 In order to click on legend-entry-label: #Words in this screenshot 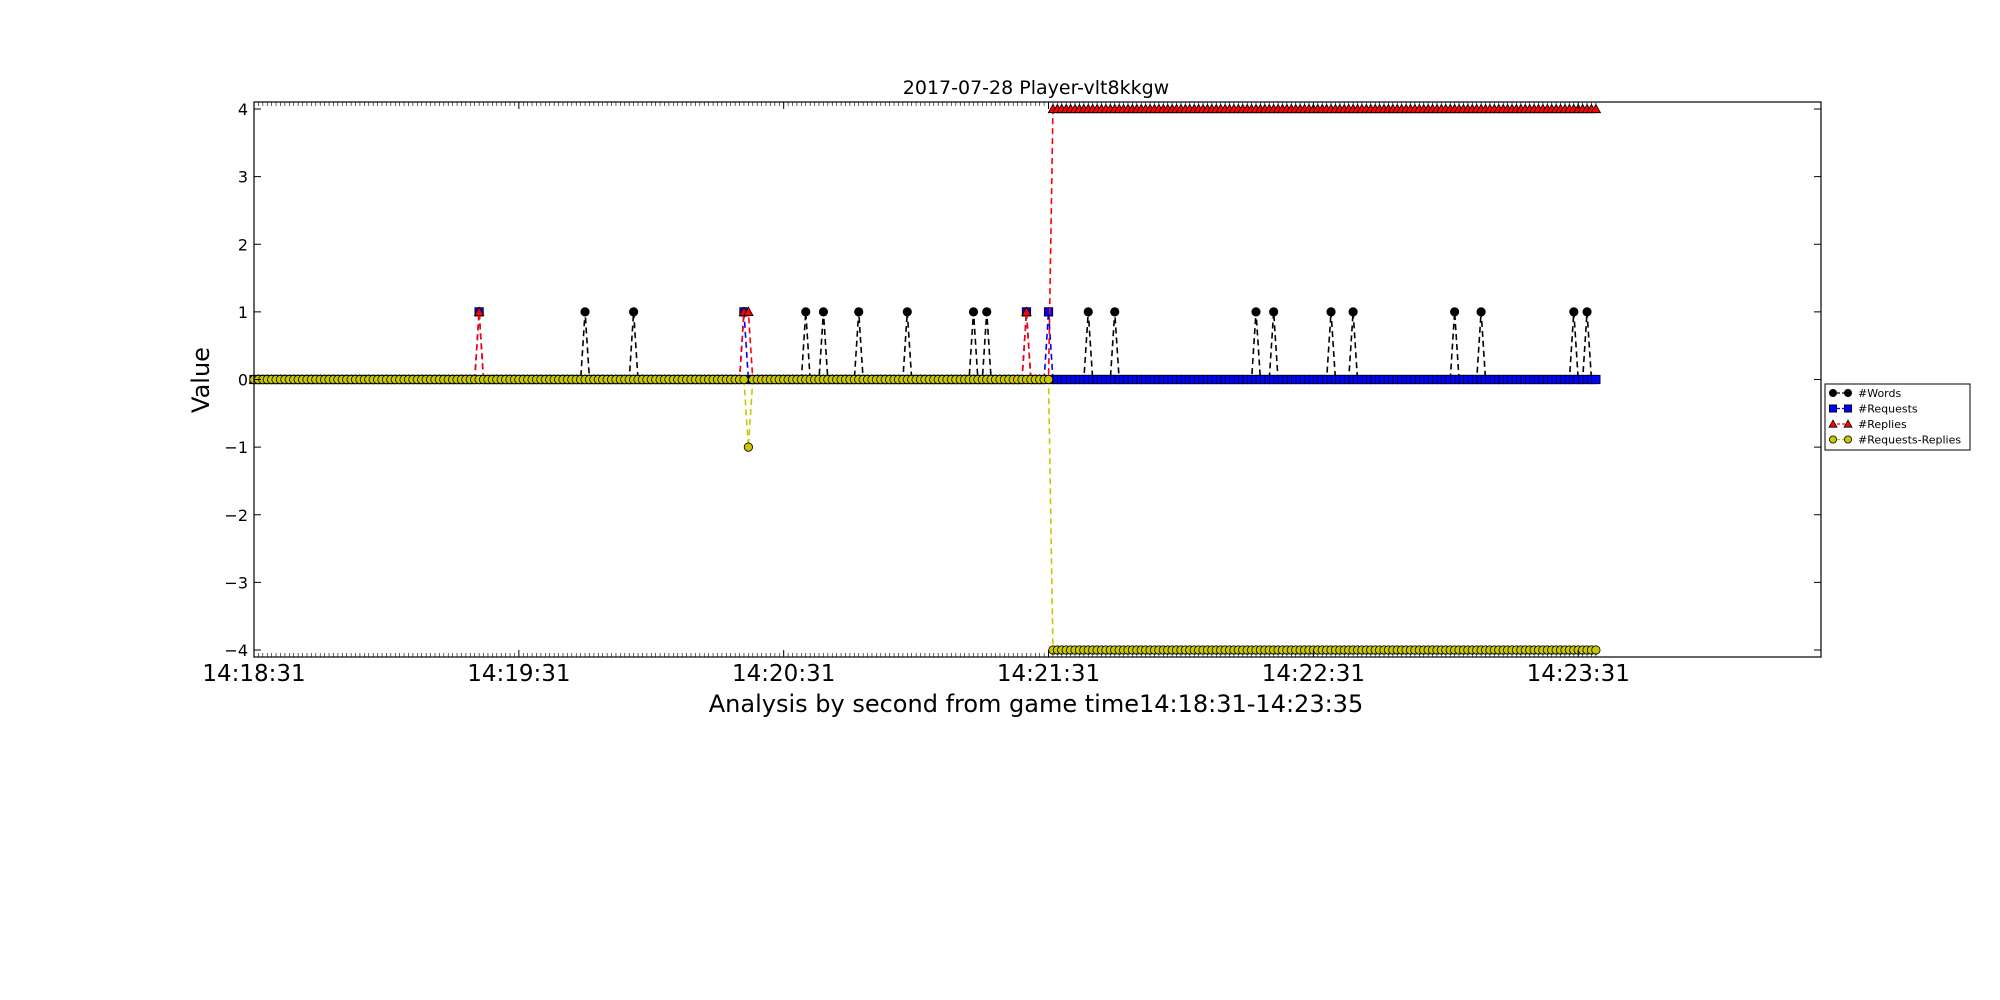, I will do `click(1879, 393)`.